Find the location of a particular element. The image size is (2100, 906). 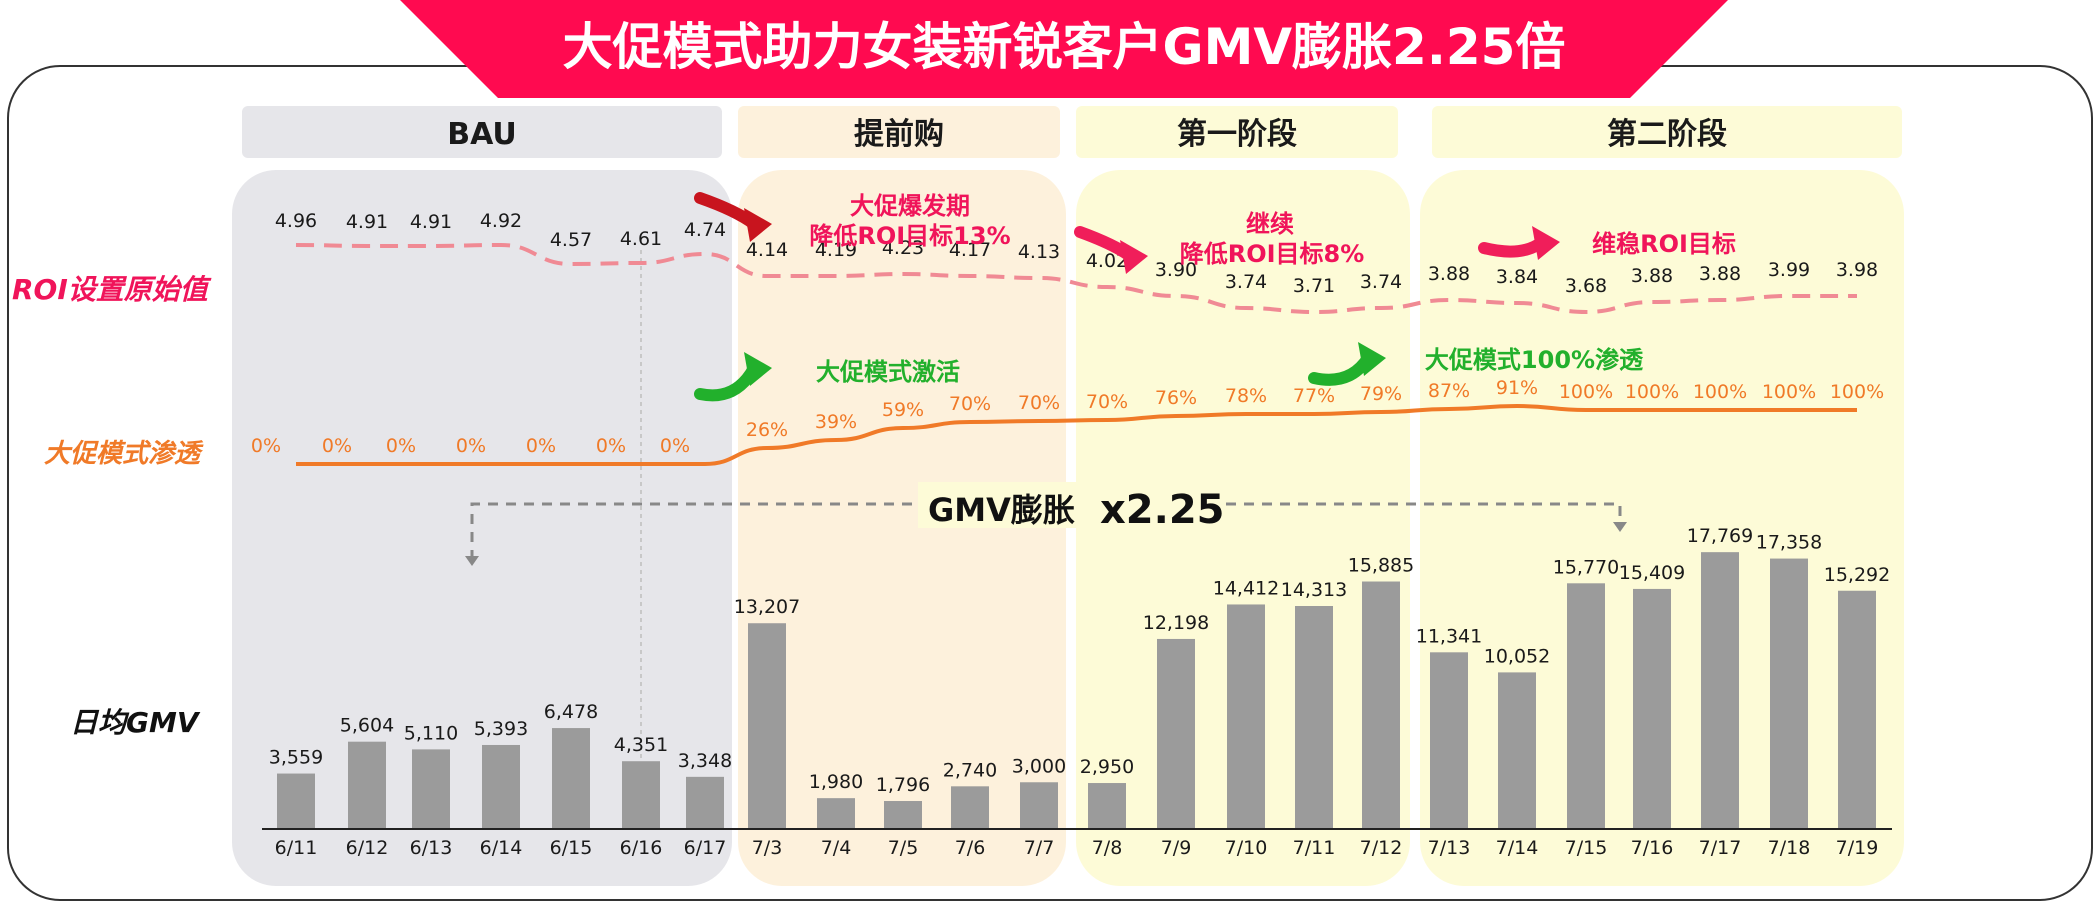

penetration-value-label: 39% is located at coordinates (836, 422).